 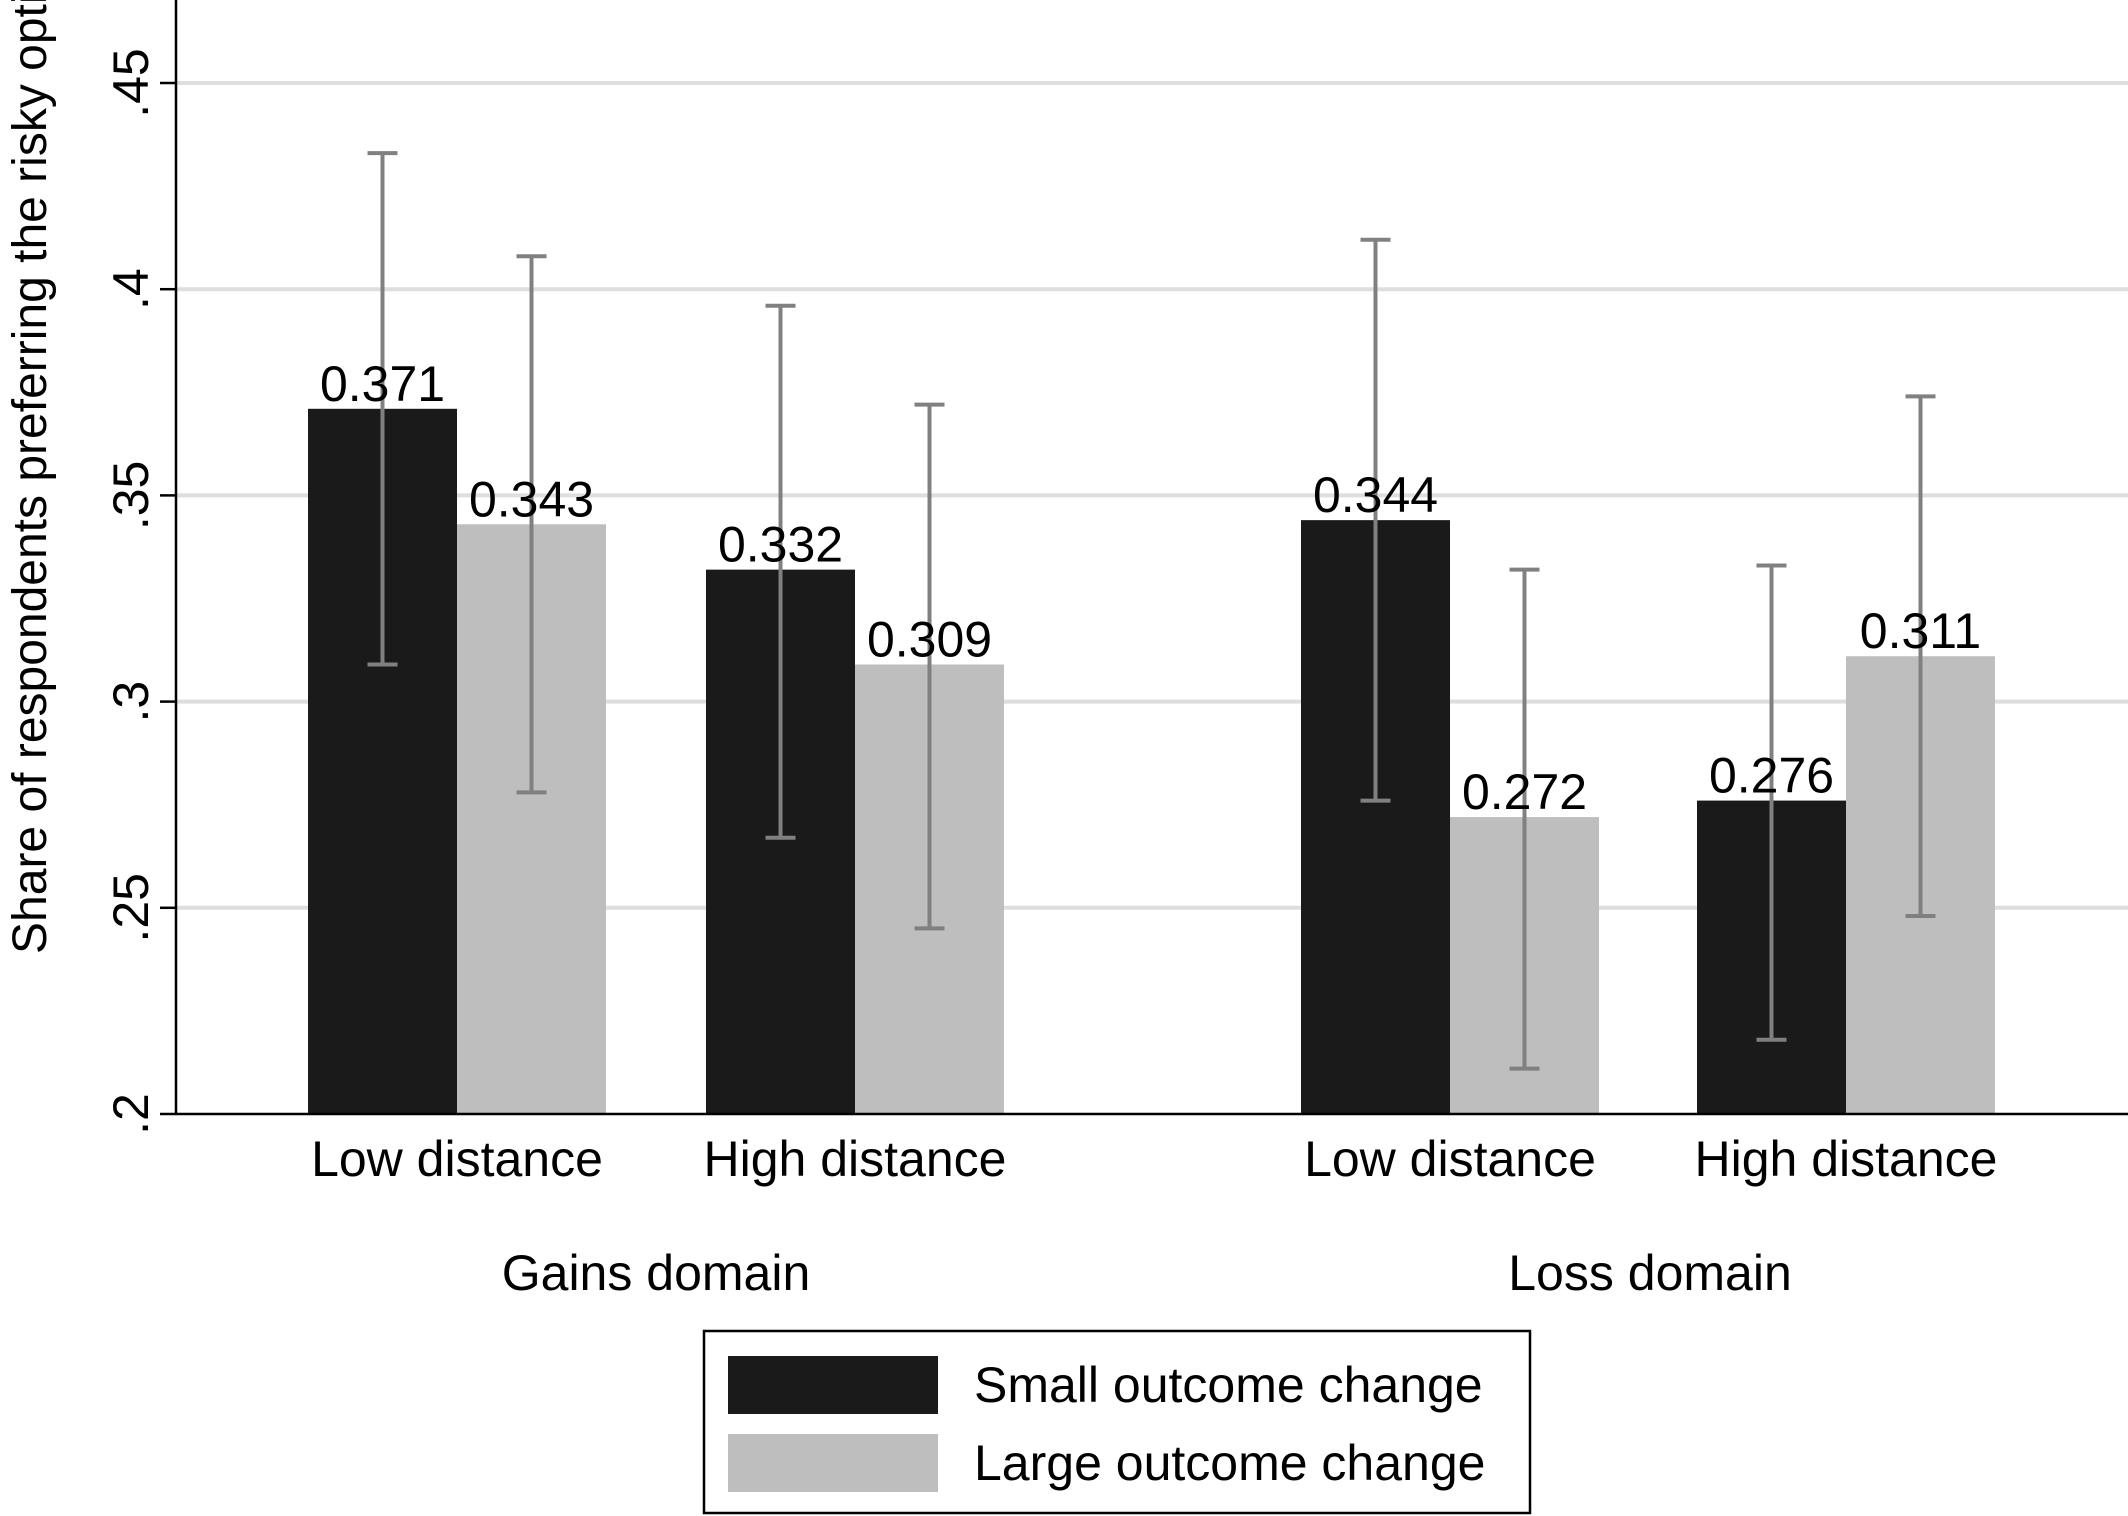 What do you see at coordinates (656, 1273) in the screenshot?
I see `x-group-label: Gains domain` at bounding box center [656, 1273].